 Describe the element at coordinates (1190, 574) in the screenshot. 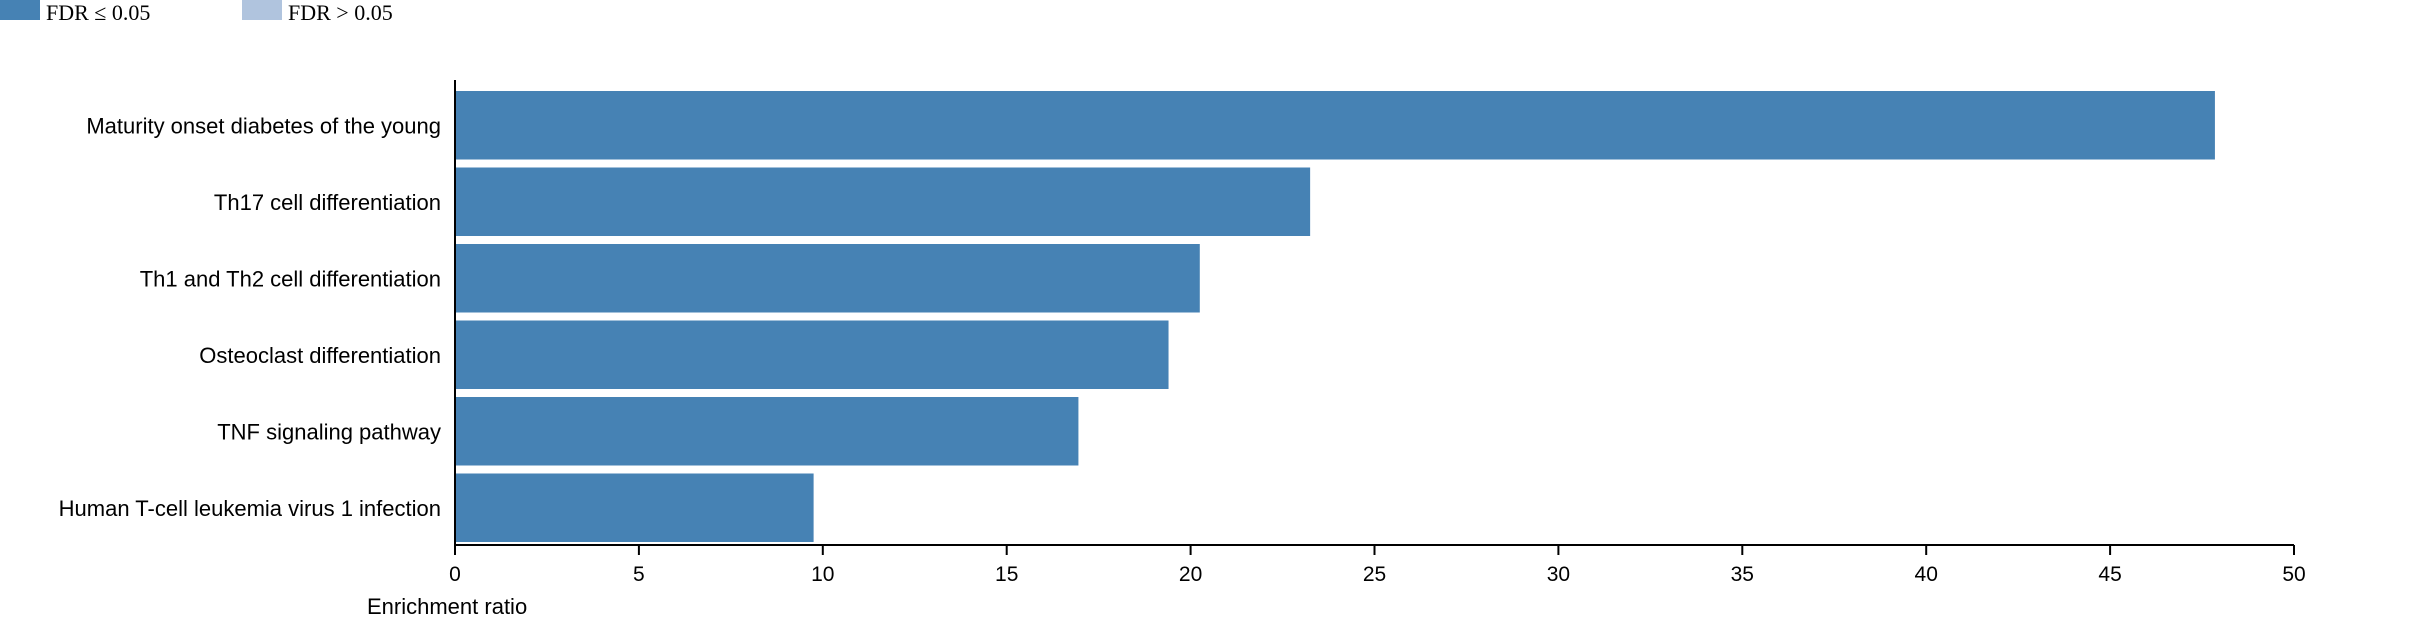

I see `x-tick-label: 20` at that location.